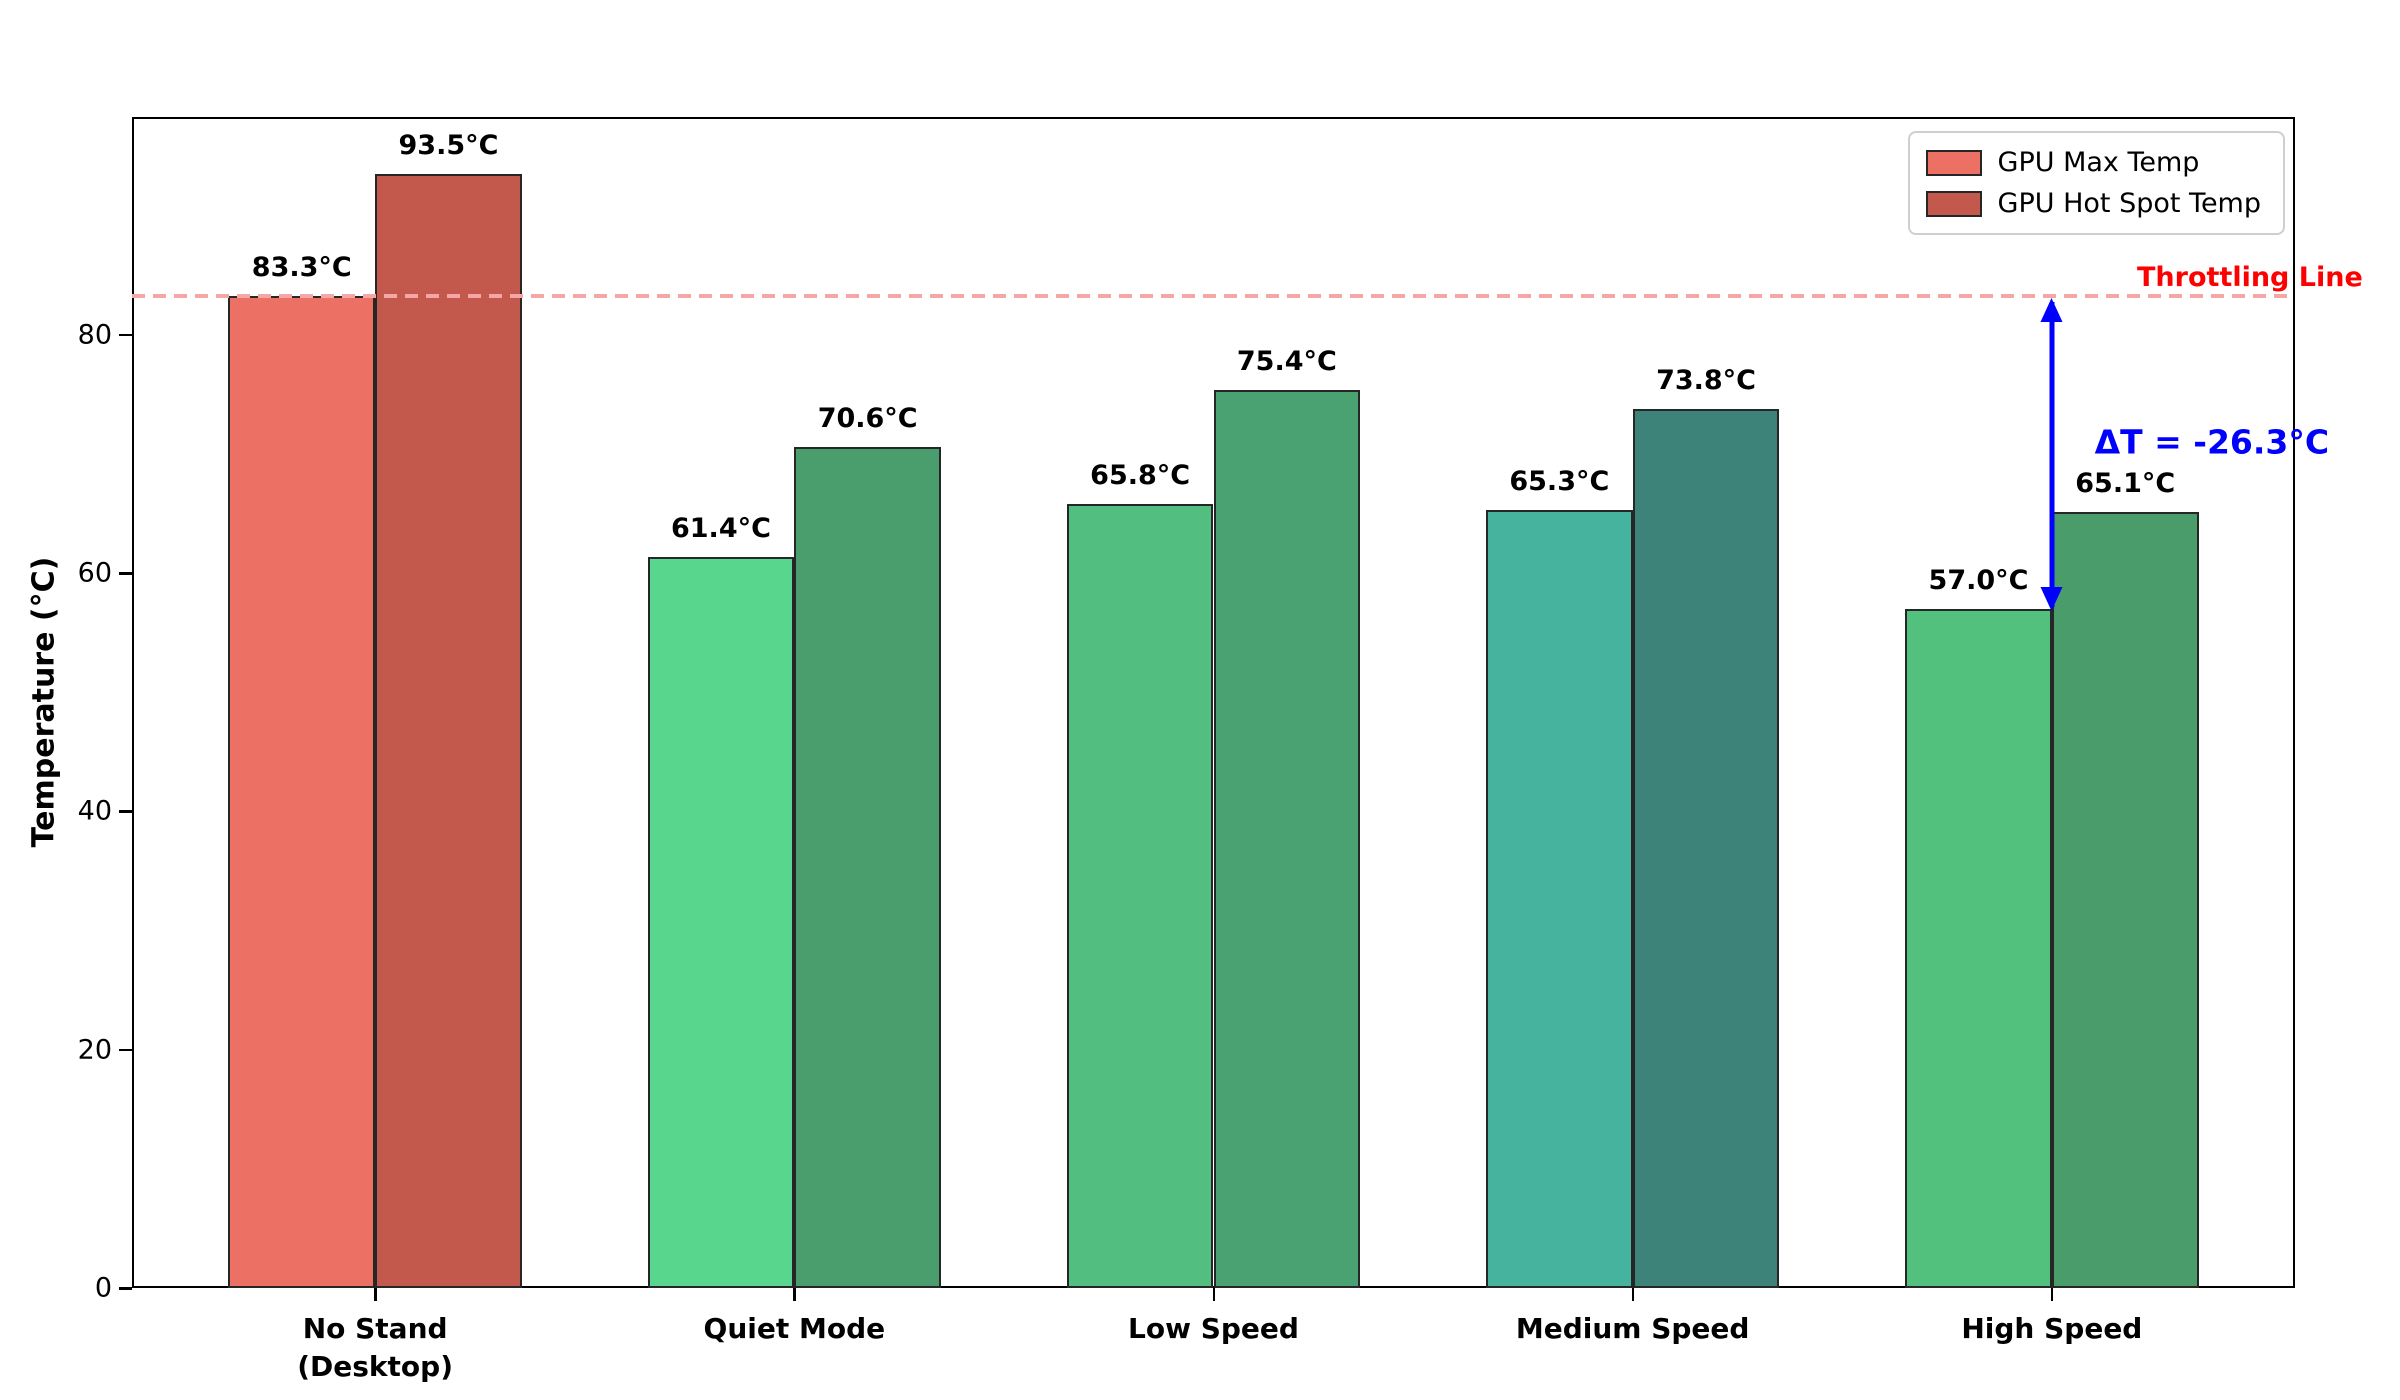 The height and width of the screenshot is (1400, 2400). I want to click on y-tick-label: 40, so click(94, 811).